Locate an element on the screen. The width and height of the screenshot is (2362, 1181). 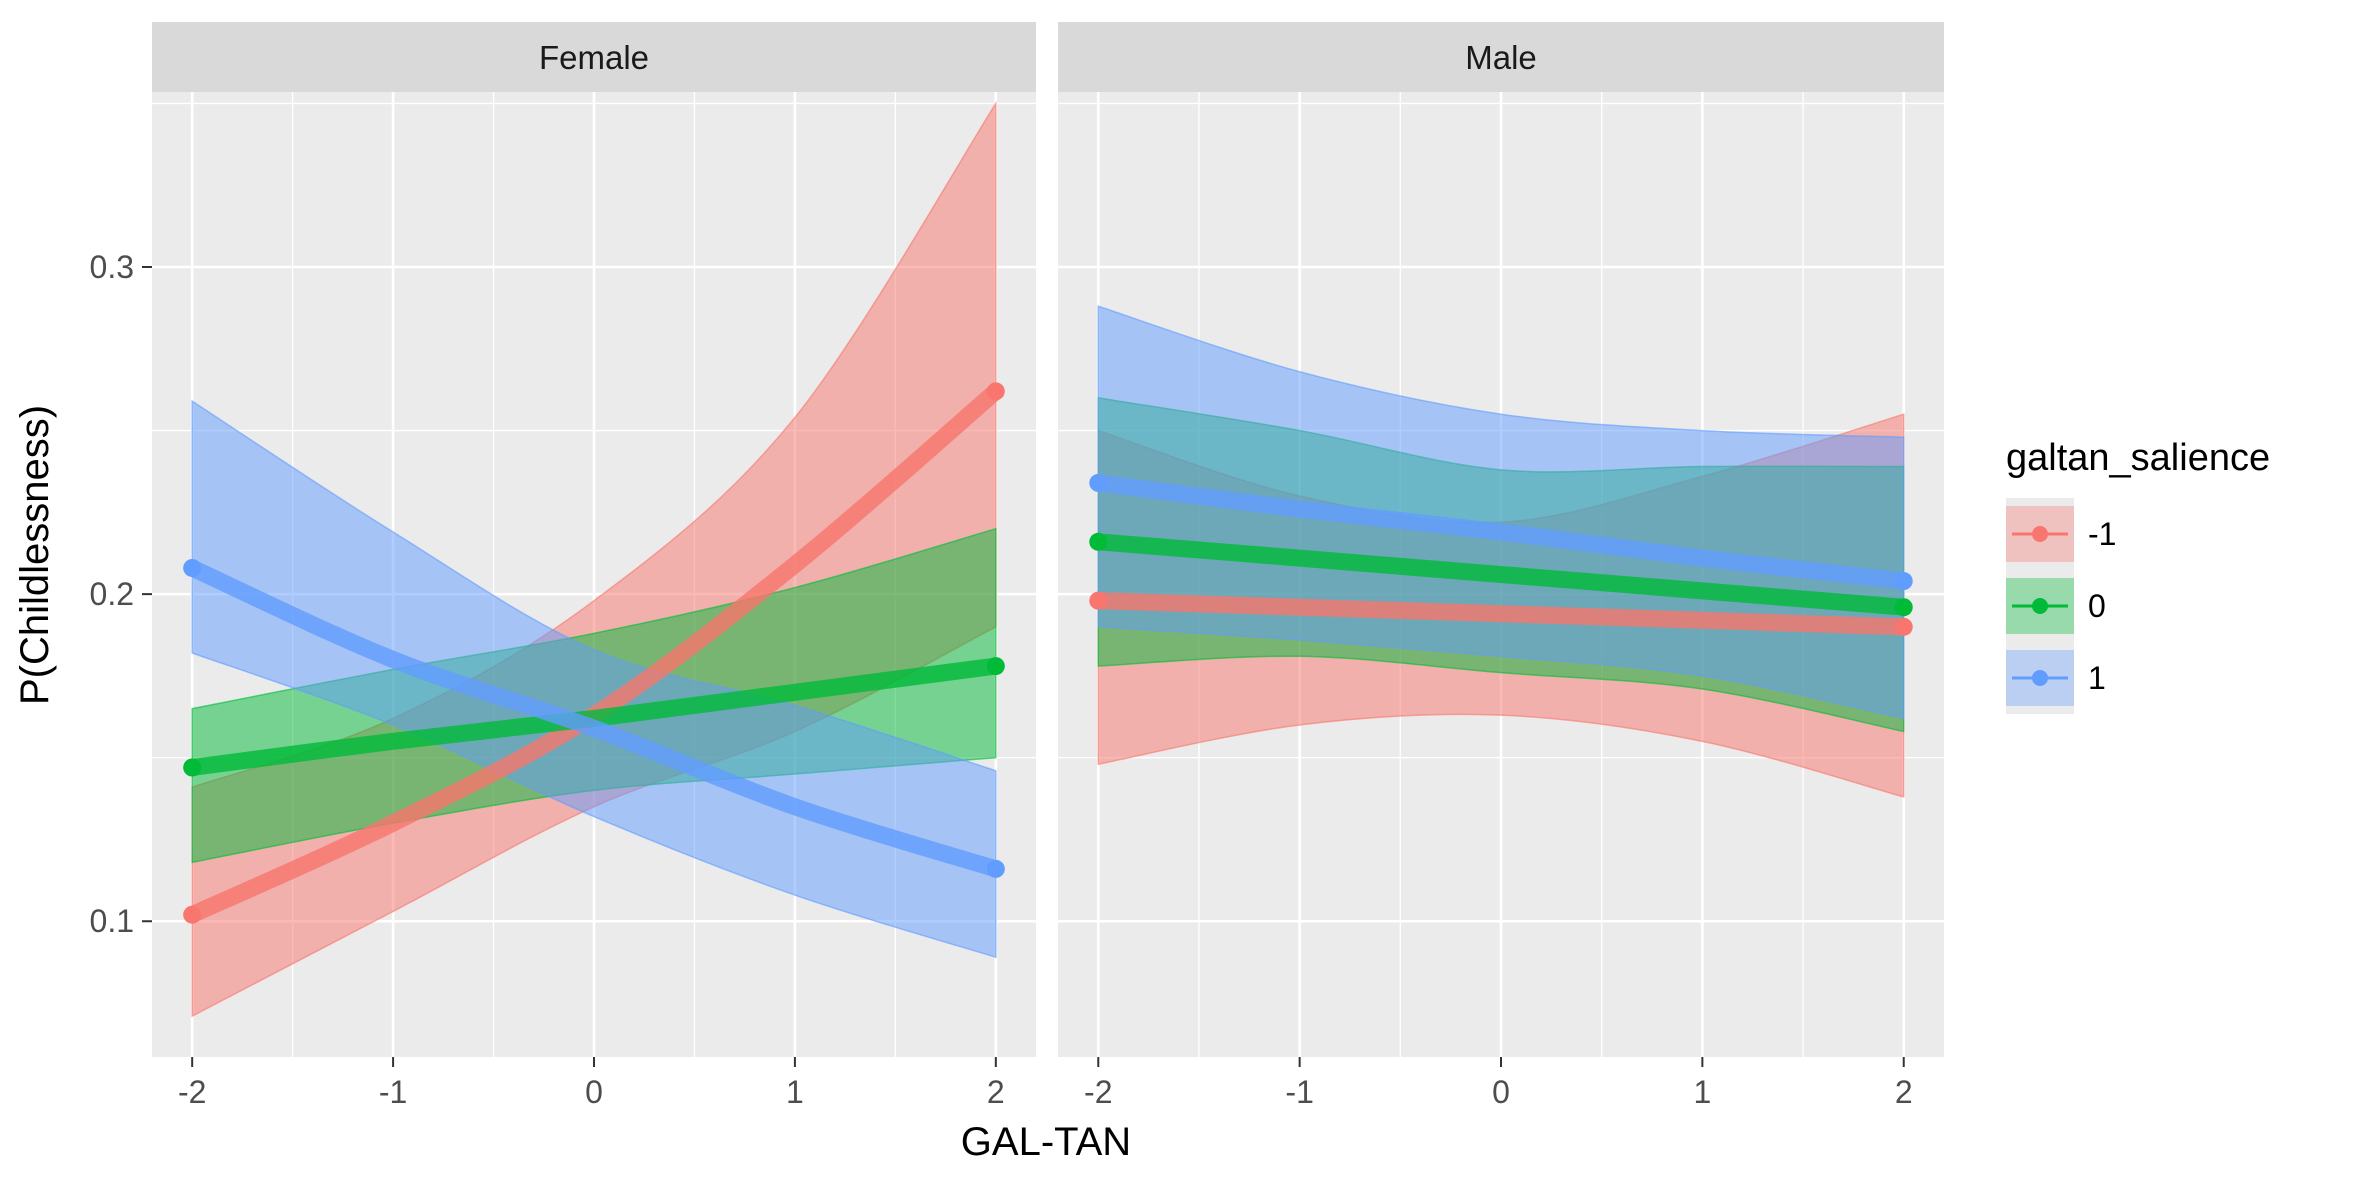
y-axis-title: P(Childlessness) is located at coordinates (35, 555).